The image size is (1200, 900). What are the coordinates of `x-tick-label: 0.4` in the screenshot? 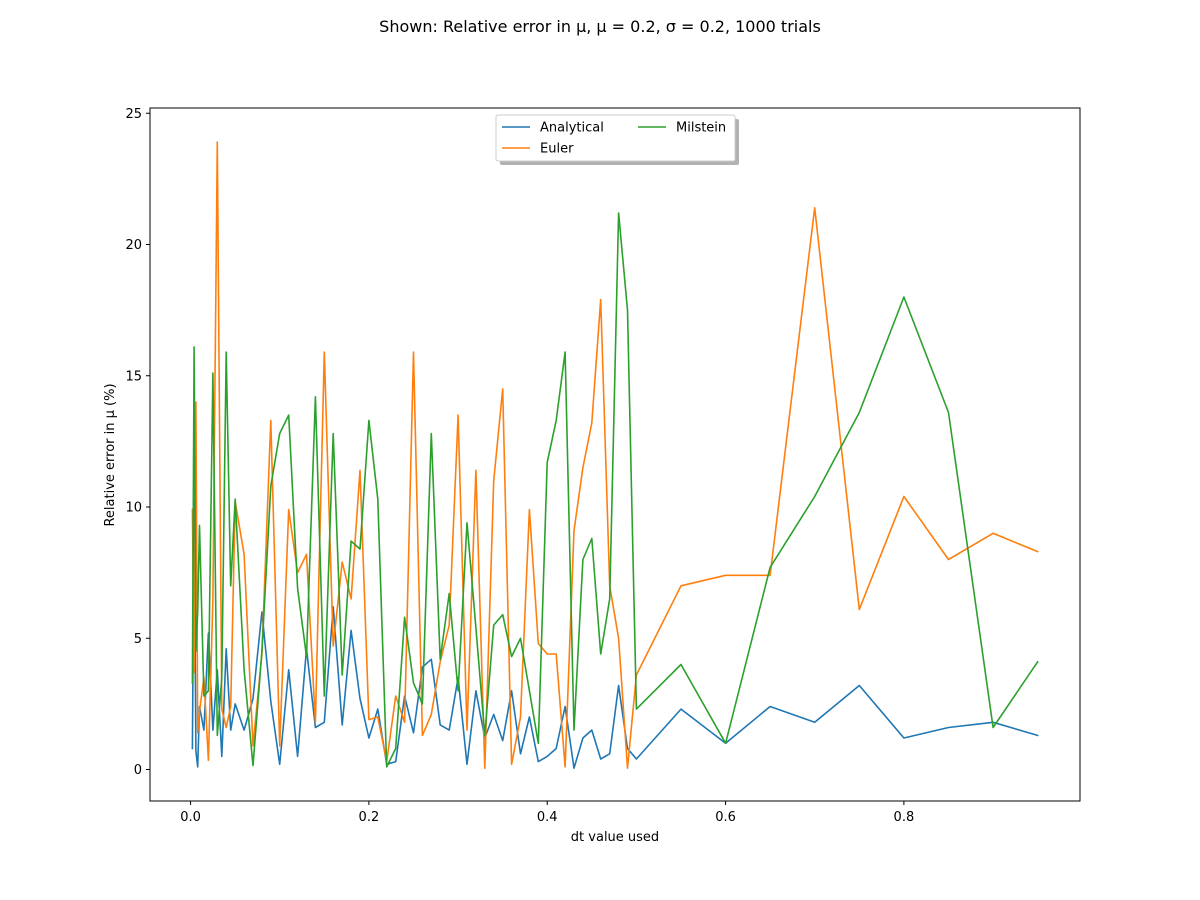 It's located at (547, 817).